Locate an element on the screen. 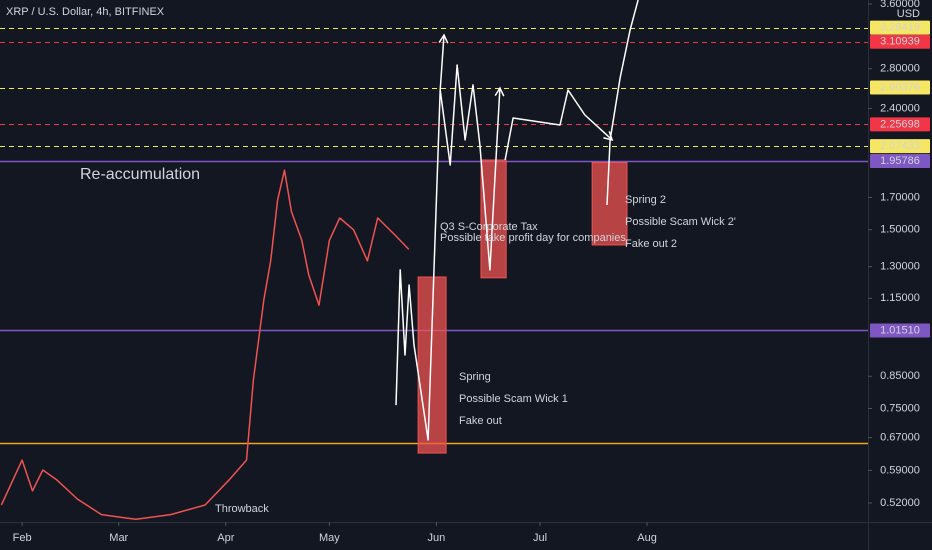 This screenshot has width=932, height=550. level-tag-label: 3.28419 is located at coordinates (900, 28).